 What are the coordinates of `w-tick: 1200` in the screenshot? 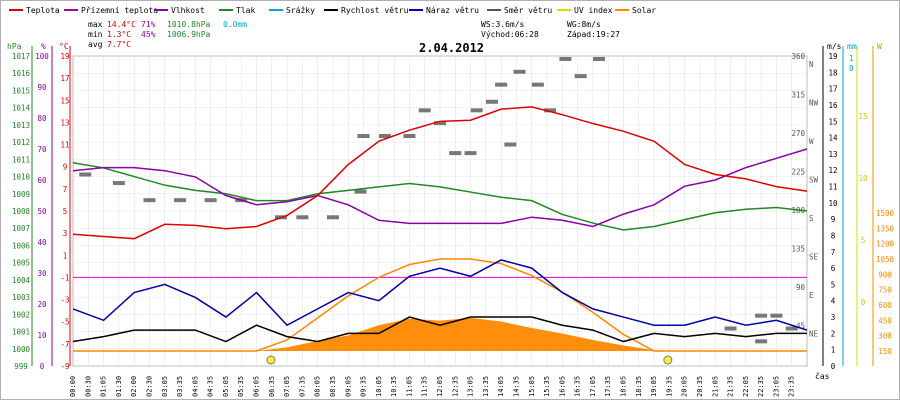 It's located at (885, 244).